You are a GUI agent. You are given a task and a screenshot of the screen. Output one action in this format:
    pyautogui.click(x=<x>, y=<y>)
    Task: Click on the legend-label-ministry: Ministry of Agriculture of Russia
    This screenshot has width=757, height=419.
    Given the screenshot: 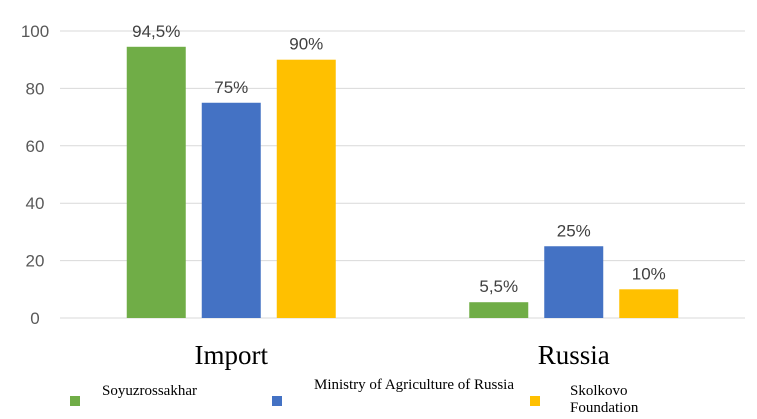 What is the action you would take?
    pyautogui.click(x=414, y=385)
    